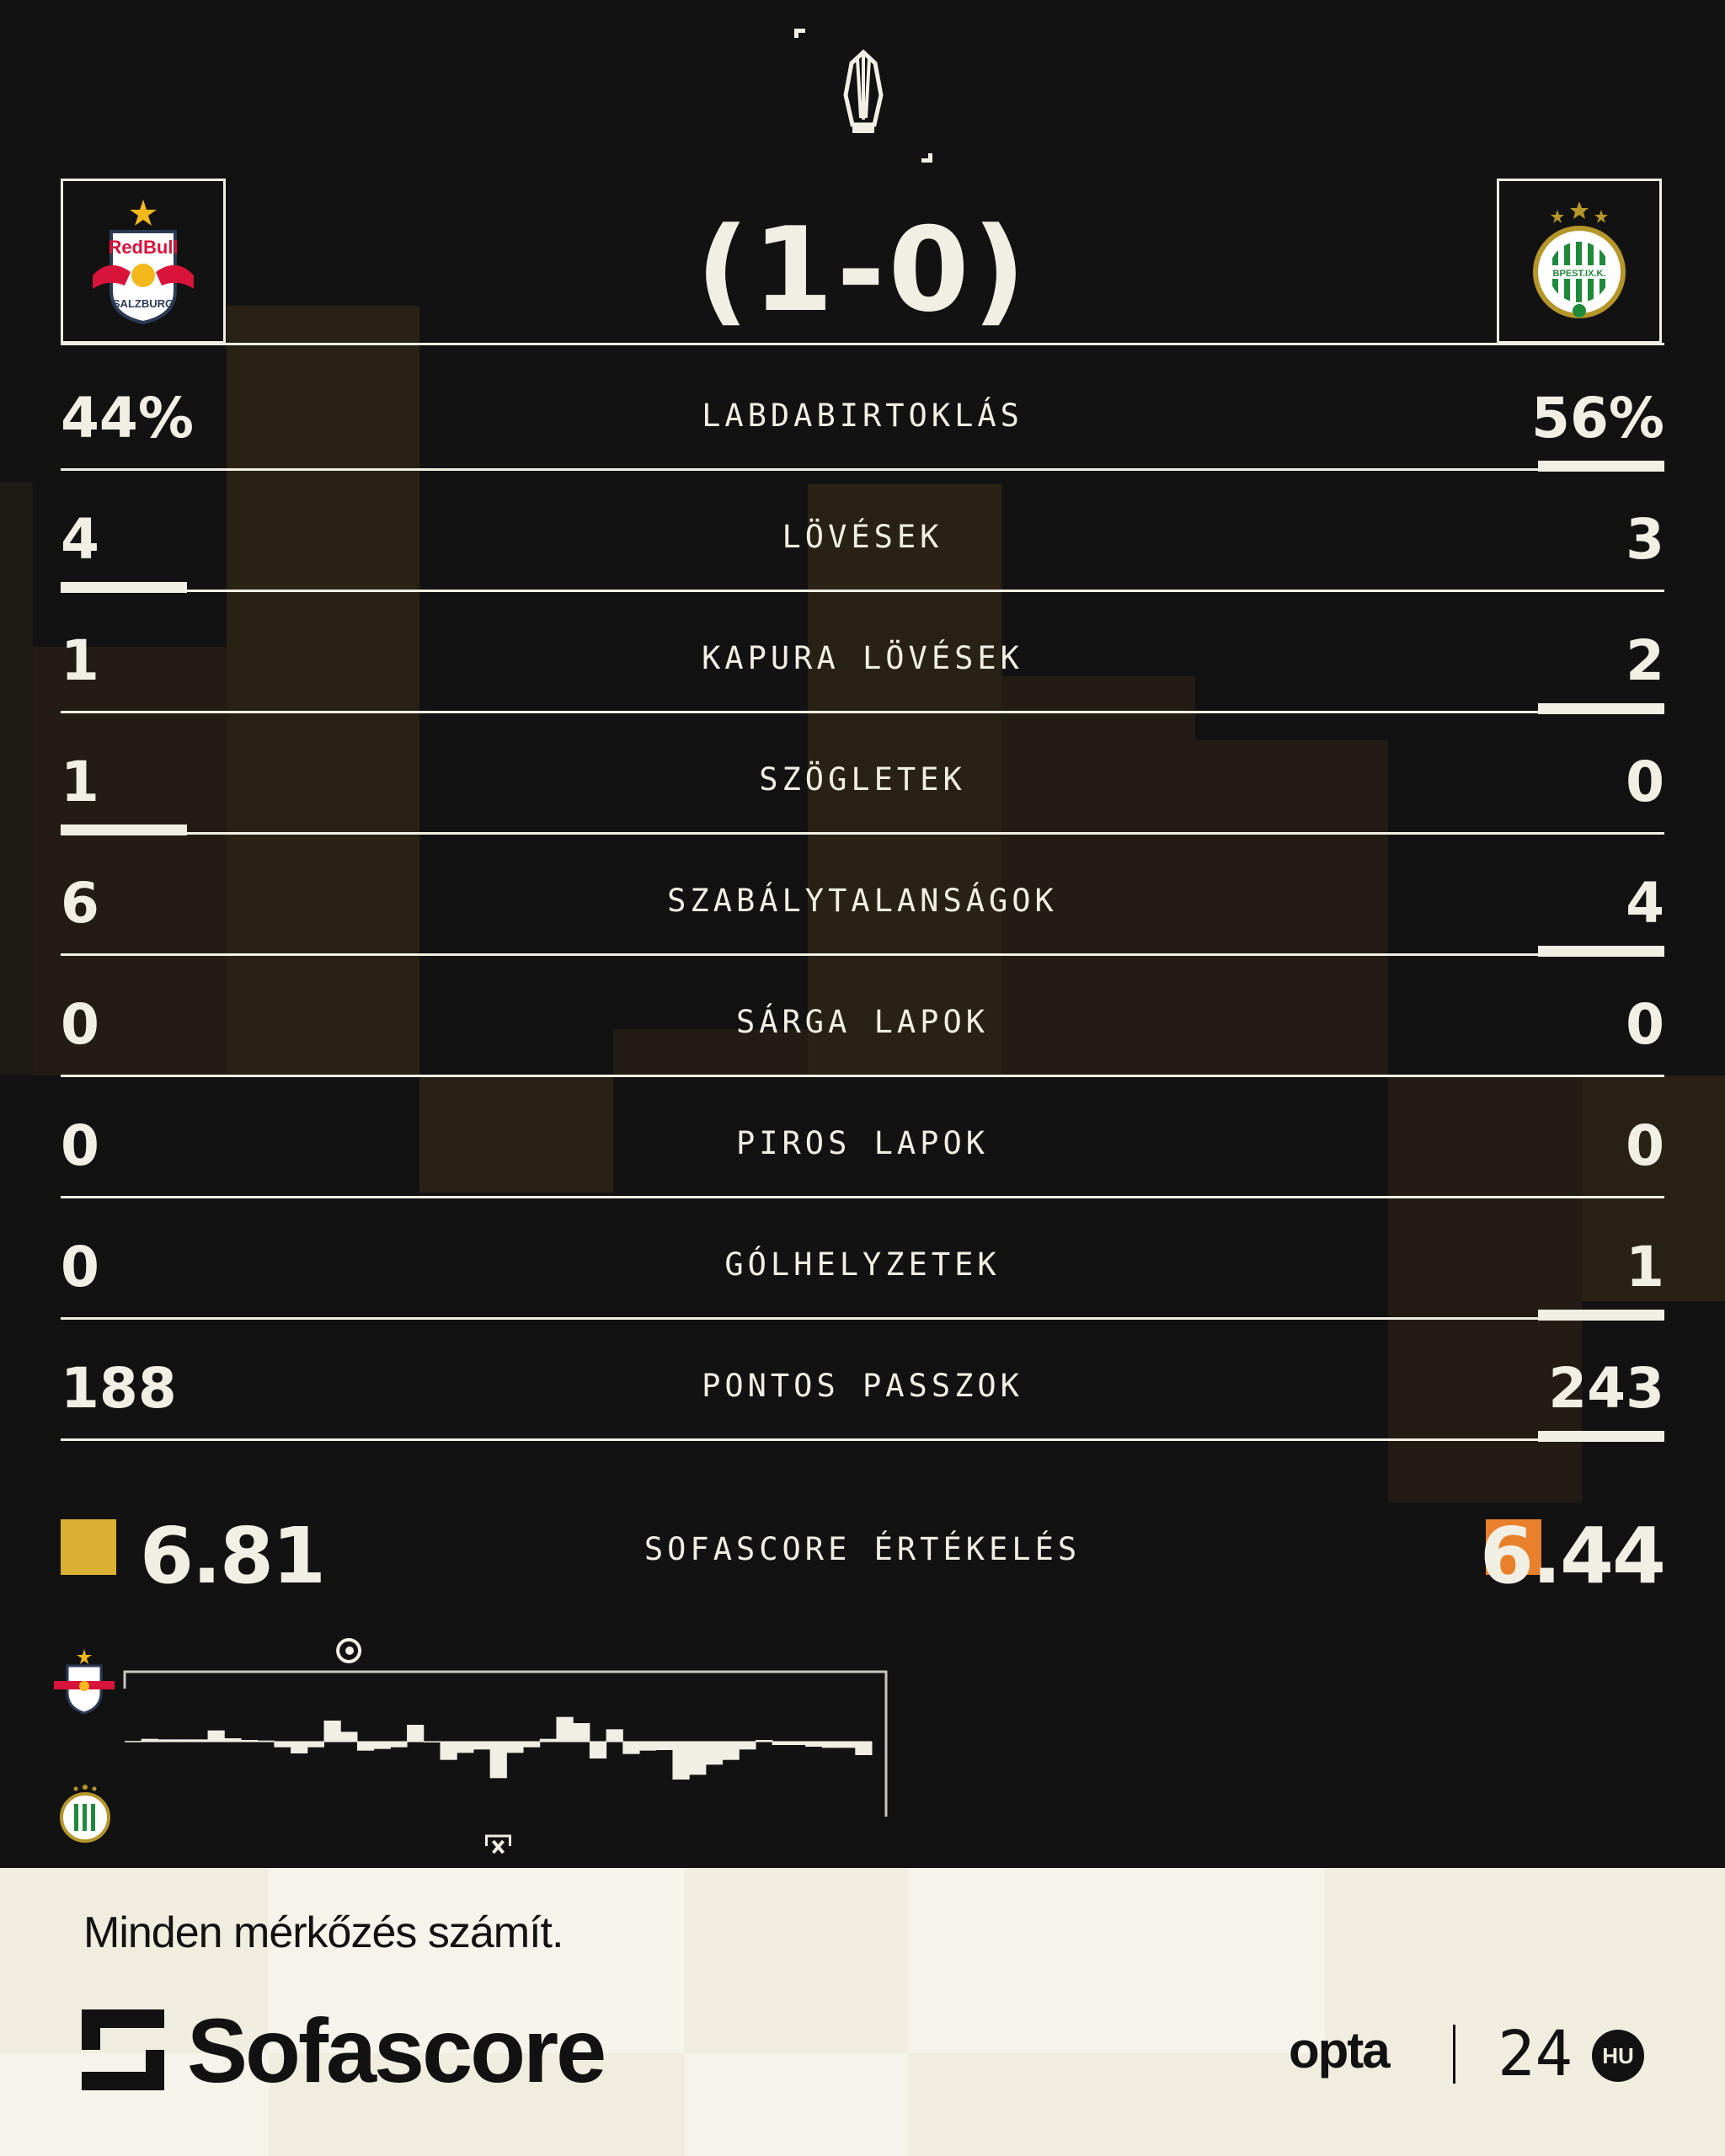  I want to click on away-team-logo: BPEST.IX.K., so click(1579, 261).